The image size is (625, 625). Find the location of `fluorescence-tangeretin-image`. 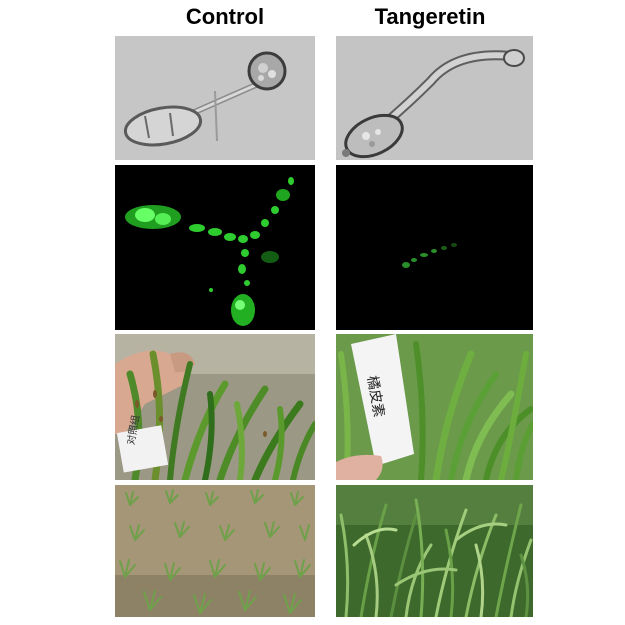

fluorescence-tangeretin-image is located at coordinates (434, 247).